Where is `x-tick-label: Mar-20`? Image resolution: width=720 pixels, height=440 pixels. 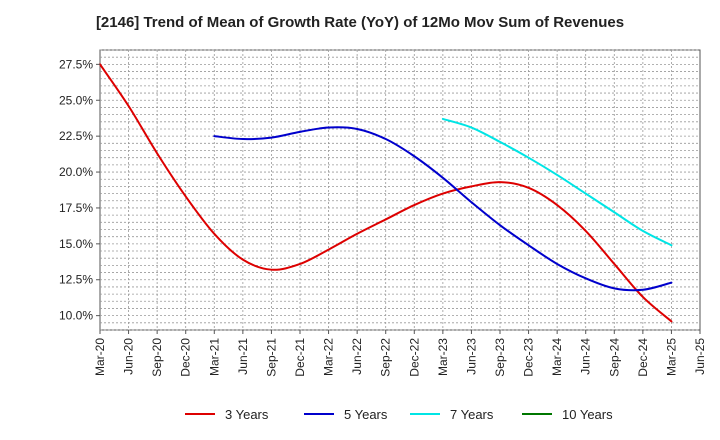 x-tick-label: Mar-20 is located at coordinates (100, 357).